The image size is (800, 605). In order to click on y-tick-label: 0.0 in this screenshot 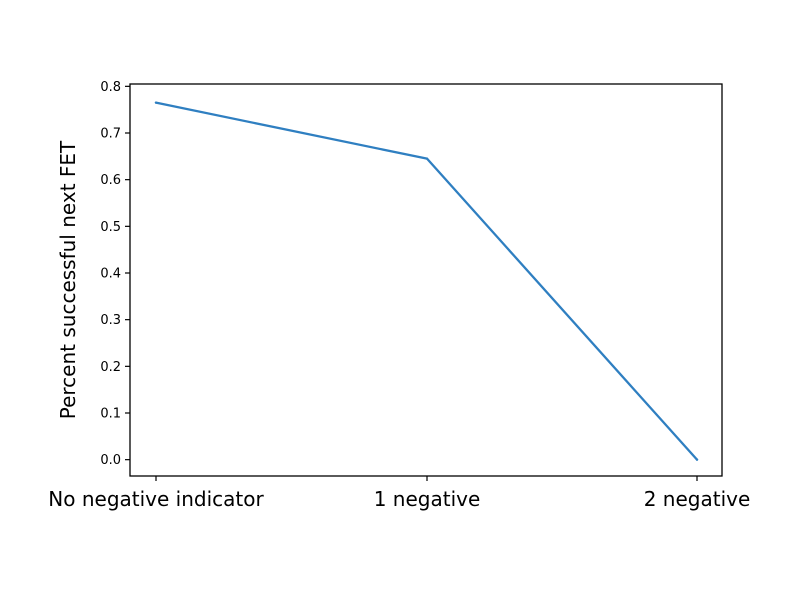, I will do `click(110, 460)`.